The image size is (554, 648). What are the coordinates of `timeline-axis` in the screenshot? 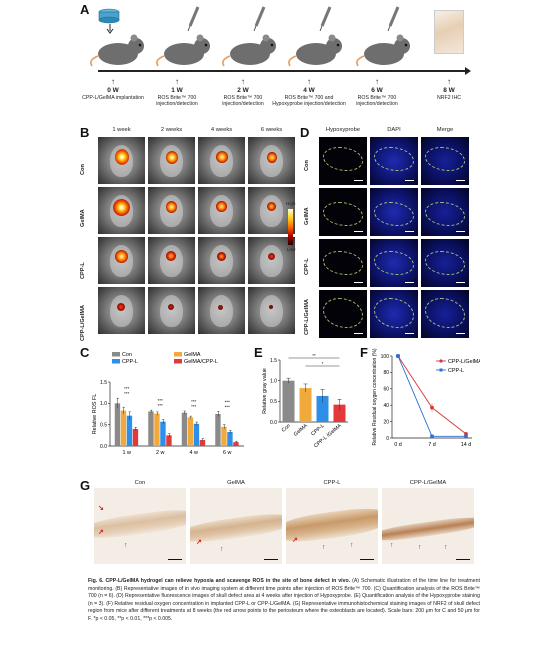 It's located at (284, 70).